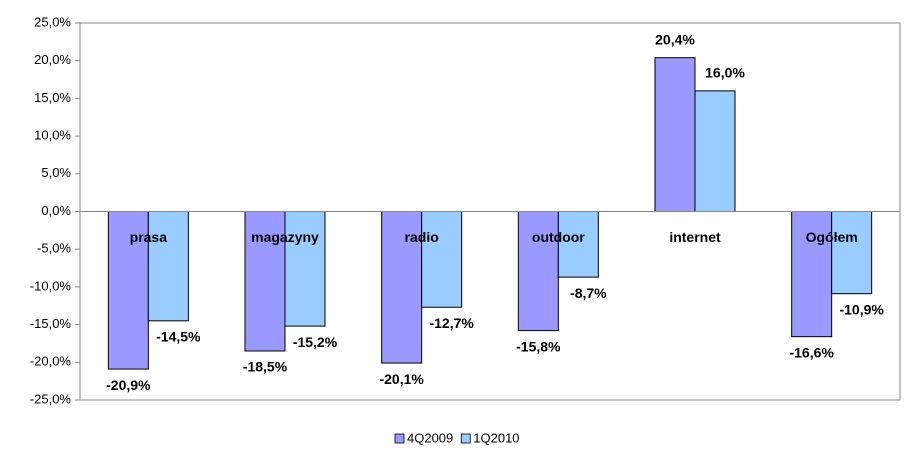 The height and width of the screenshot is (450, 917). Describe the element at coordinates (496, 437) in the screenshot. I see `legend-label: 1Q2010` at that location.